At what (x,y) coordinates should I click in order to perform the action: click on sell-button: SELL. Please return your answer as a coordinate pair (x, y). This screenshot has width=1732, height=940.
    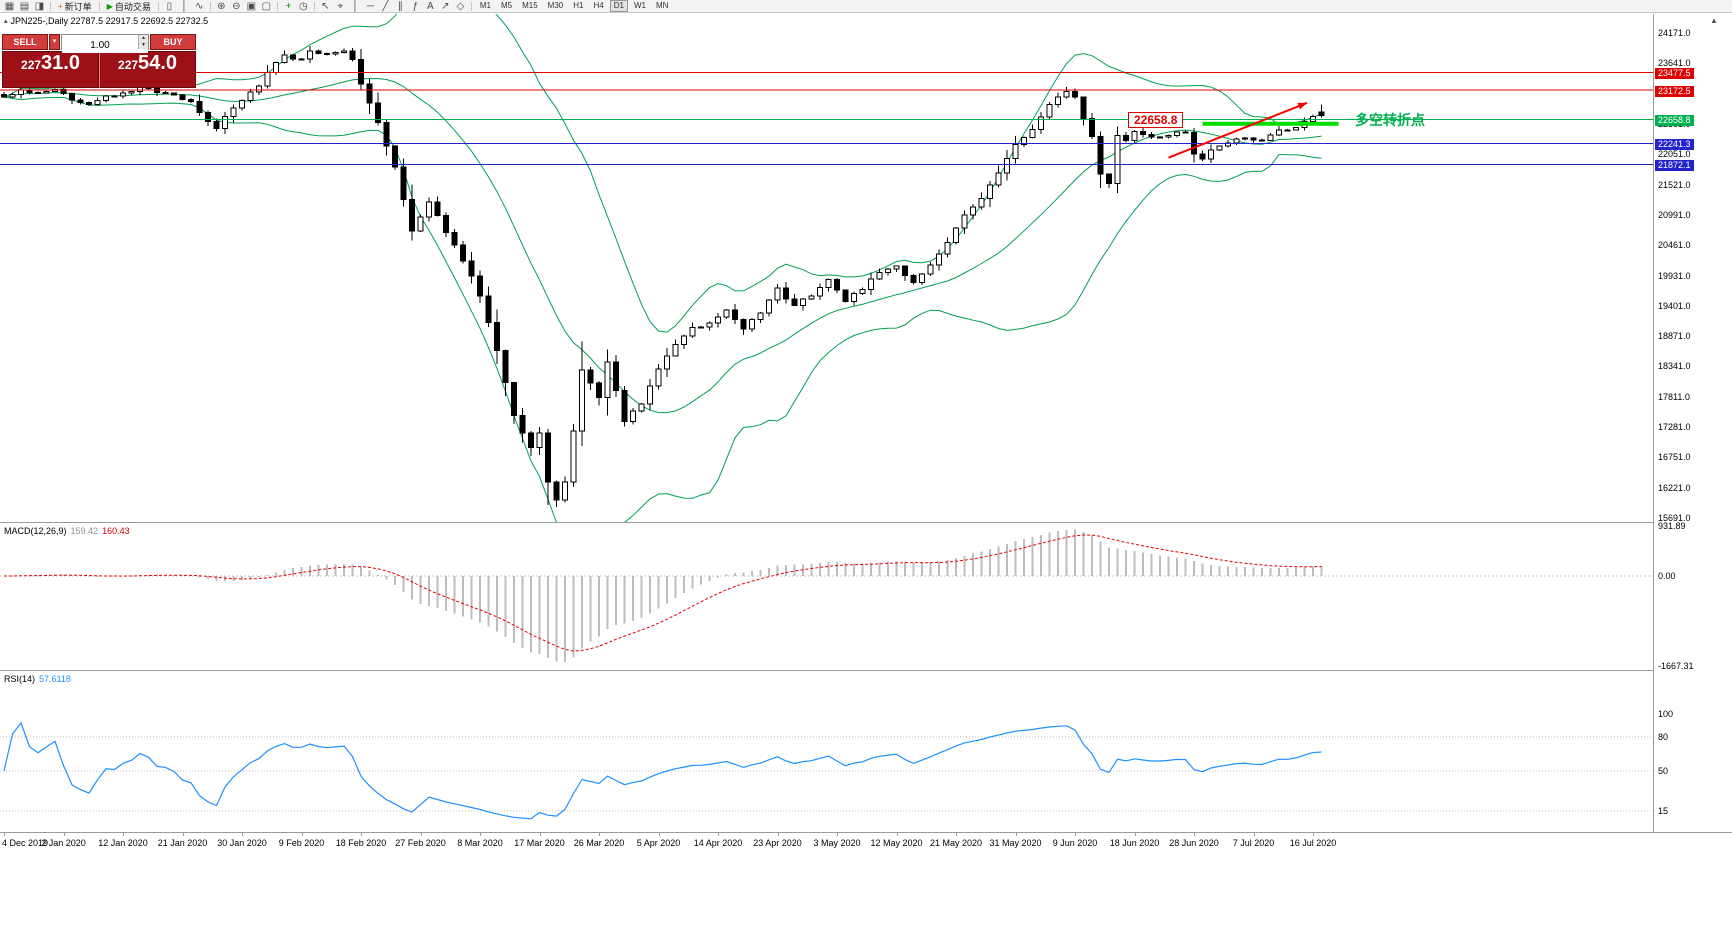
    Looking at the image, I should click on (25, 42).